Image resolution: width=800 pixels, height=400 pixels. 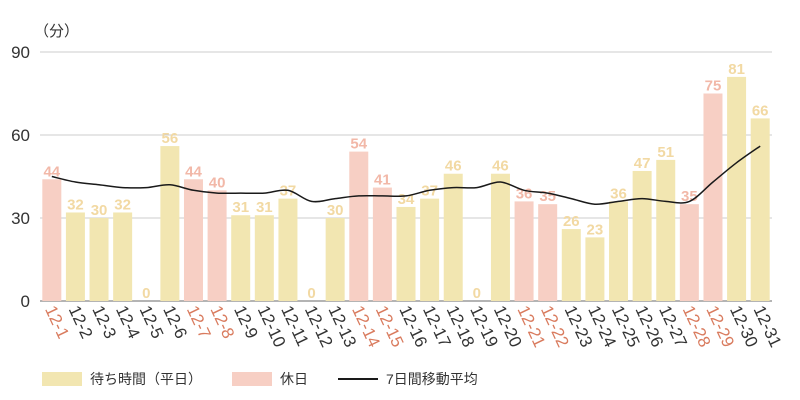 What do you see at coordinates (20, 135) in the screenshot?
I see `y-tick-label-60: 60` at bounding box center [20, 135].